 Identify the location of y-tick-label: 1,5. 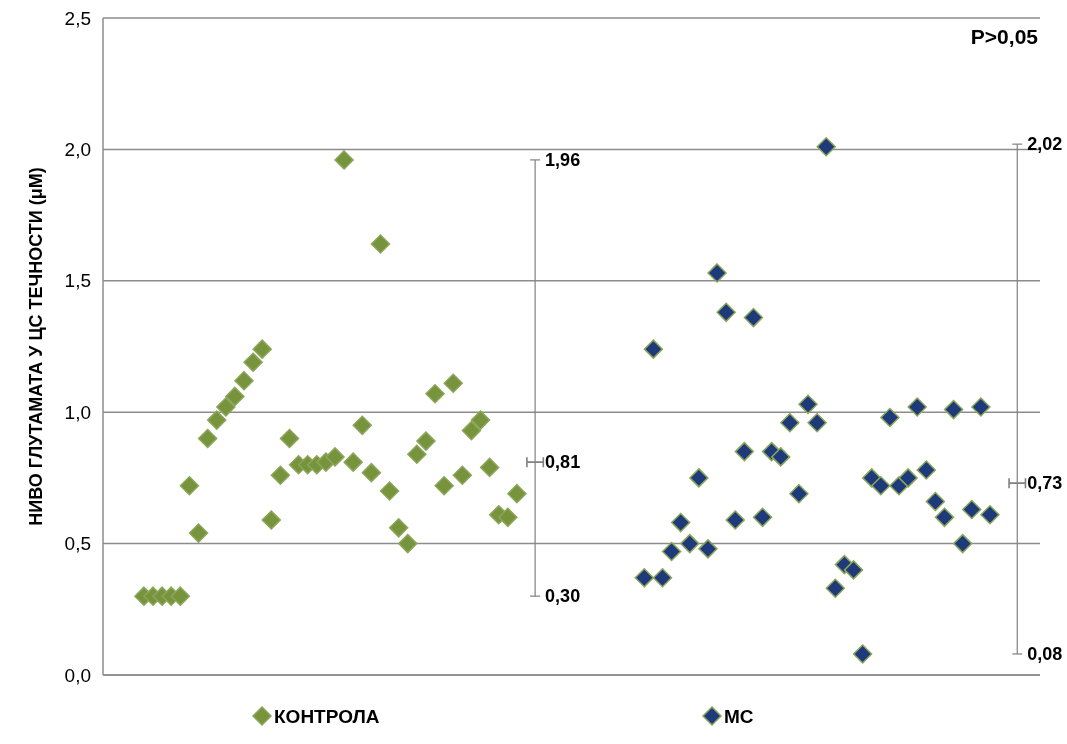
(77, 281).